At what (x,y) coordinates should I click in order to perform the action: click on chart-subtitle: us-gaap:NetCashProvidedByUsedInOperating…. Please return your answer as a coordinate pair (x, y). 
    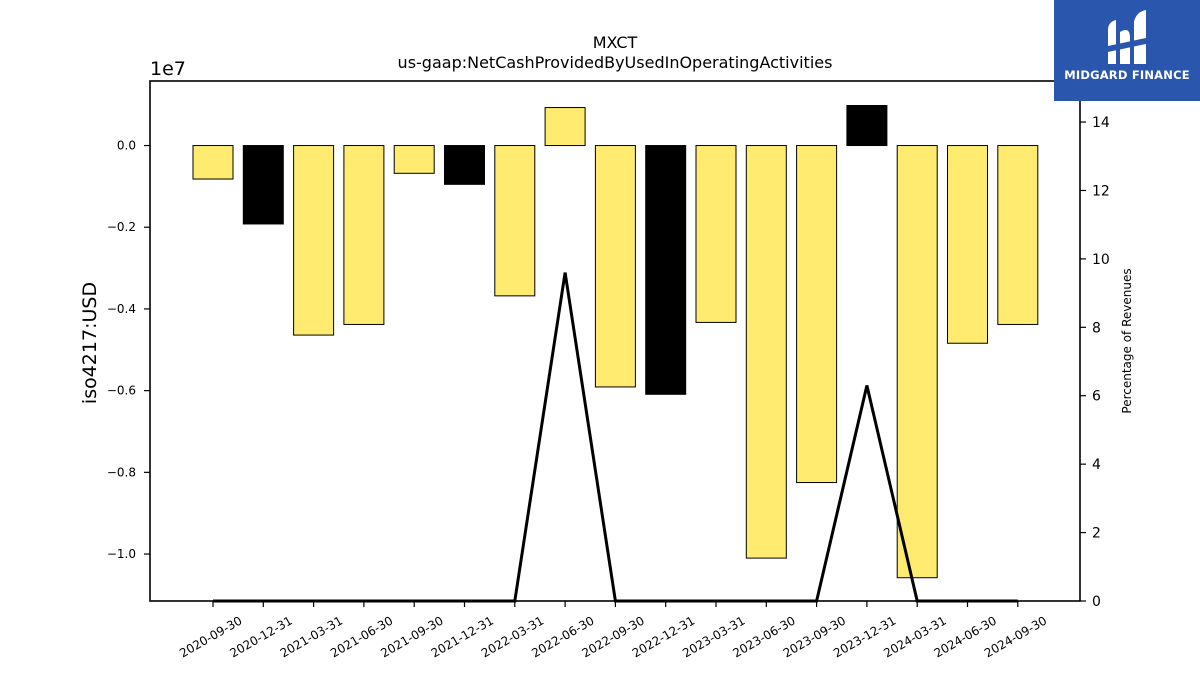
    Looking at the image, I should click on (615, 62).